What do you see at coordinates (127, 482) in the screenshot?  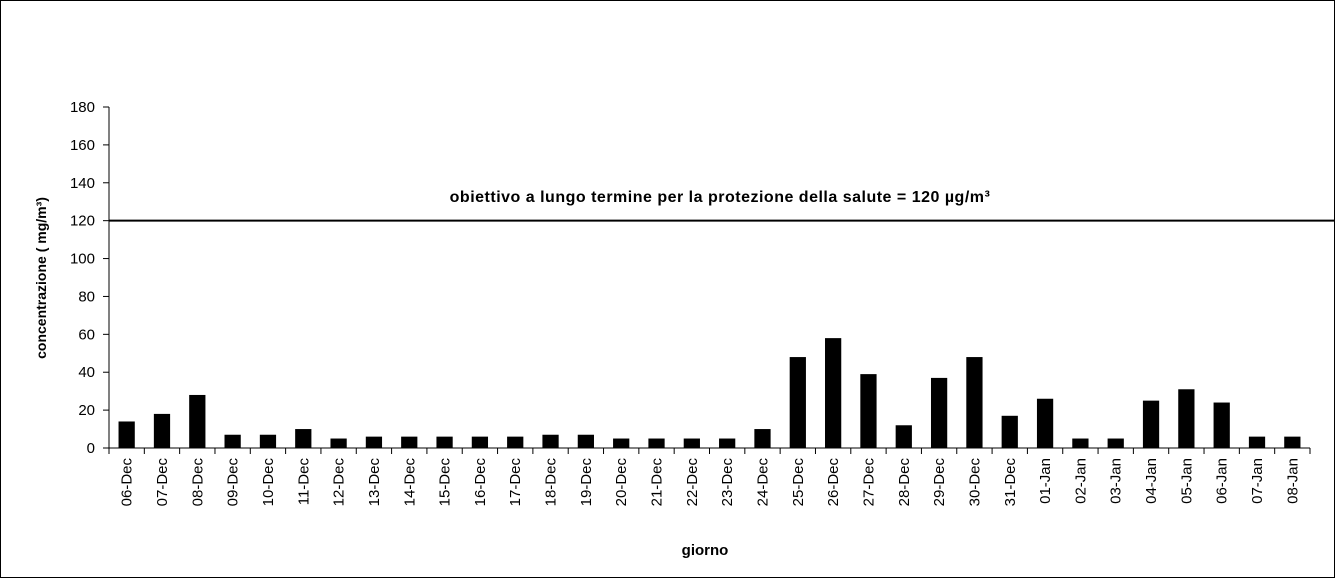 I see `x-tick-label: 06-Dec` at bounding box center [127, 482].